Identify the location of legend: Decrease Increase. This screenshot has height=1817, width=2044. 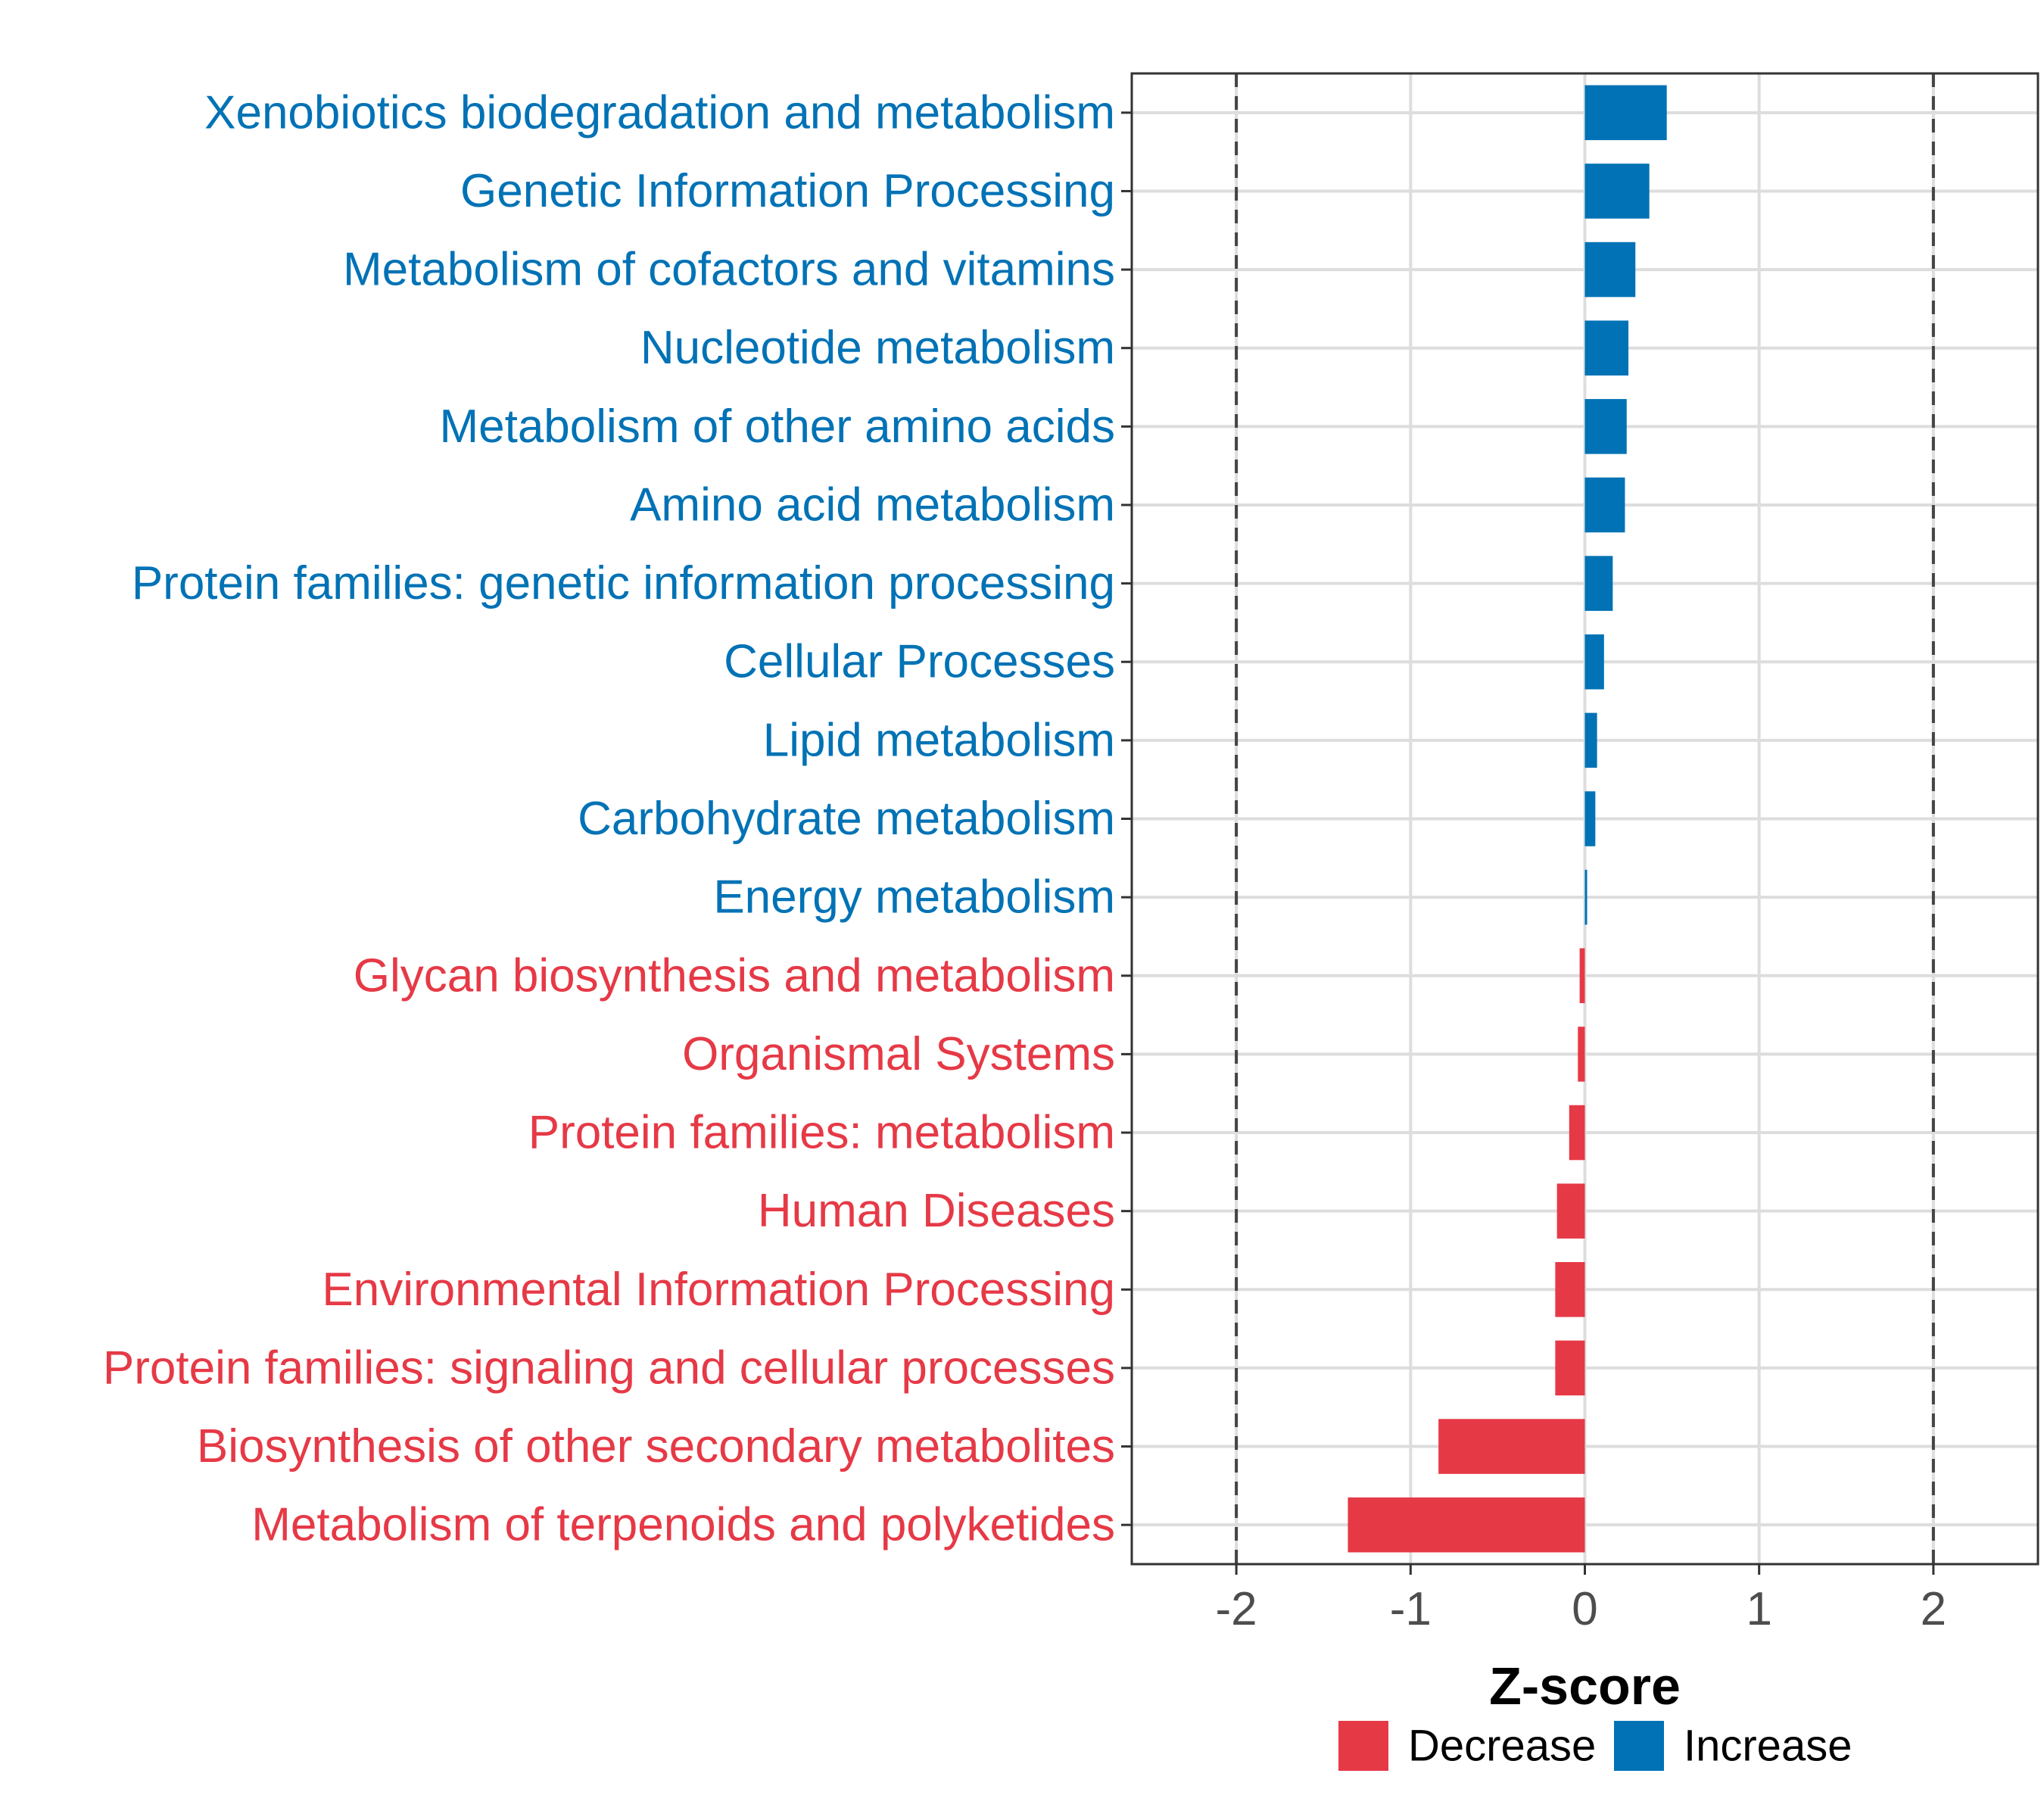
(1595, 1746).